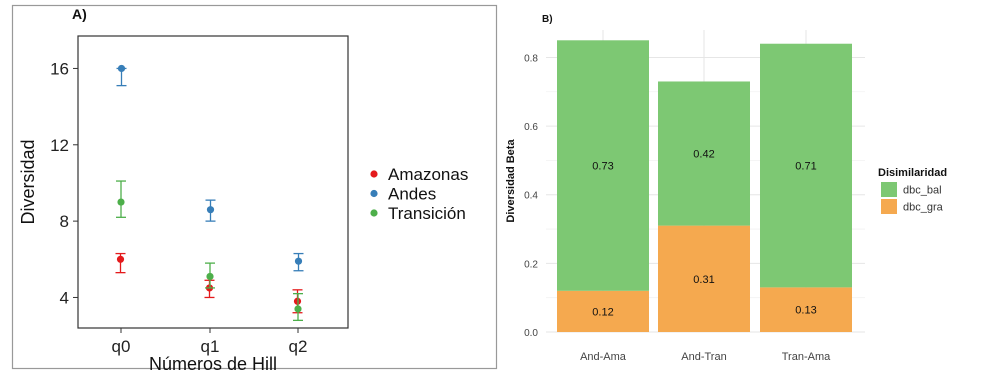 This screenshot has height=376, width=983. Describe the element at coordinates (806, 357) in the screenshot. I see `x-tick-label-b: Tran-Ama` at that location.